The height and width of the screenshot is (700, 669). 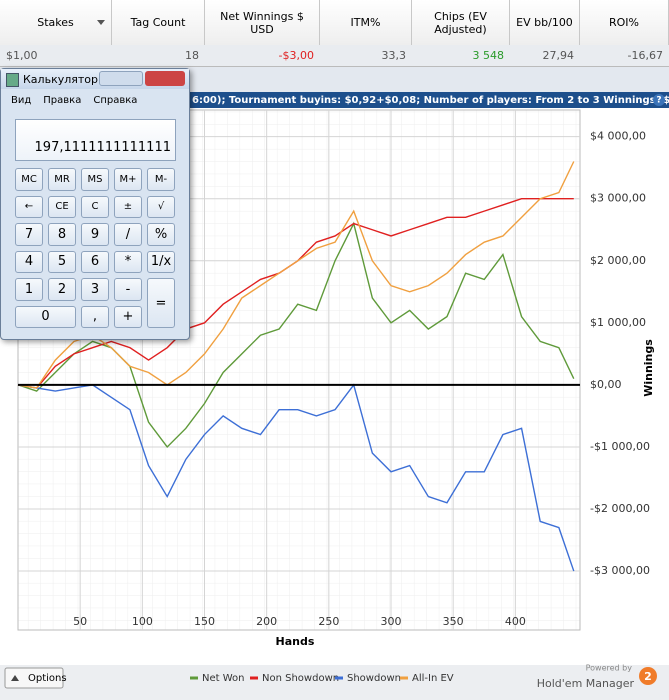 I want to click on help: ?, so click(x=658, y=101).